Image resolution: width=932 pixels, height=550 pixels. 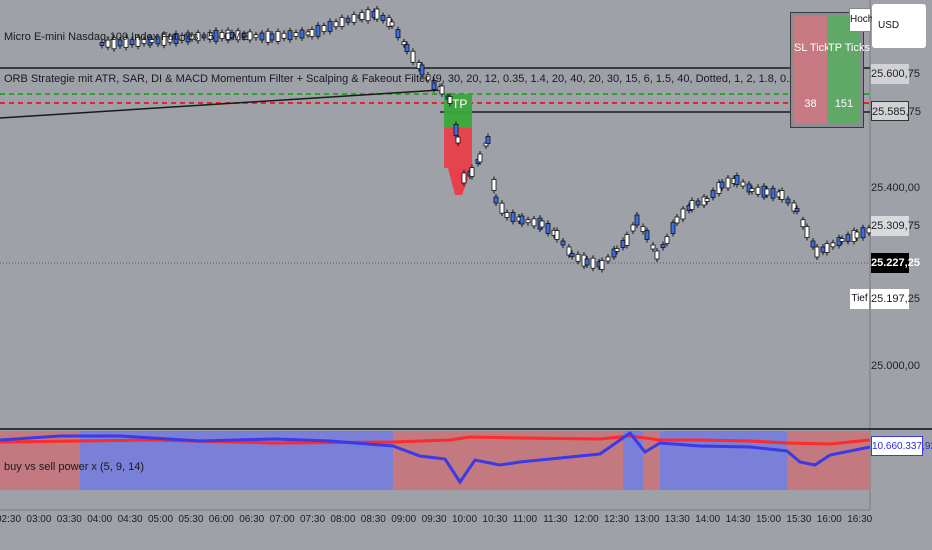 I want to click on time-label: 03:30, so click(x=69, y=519).